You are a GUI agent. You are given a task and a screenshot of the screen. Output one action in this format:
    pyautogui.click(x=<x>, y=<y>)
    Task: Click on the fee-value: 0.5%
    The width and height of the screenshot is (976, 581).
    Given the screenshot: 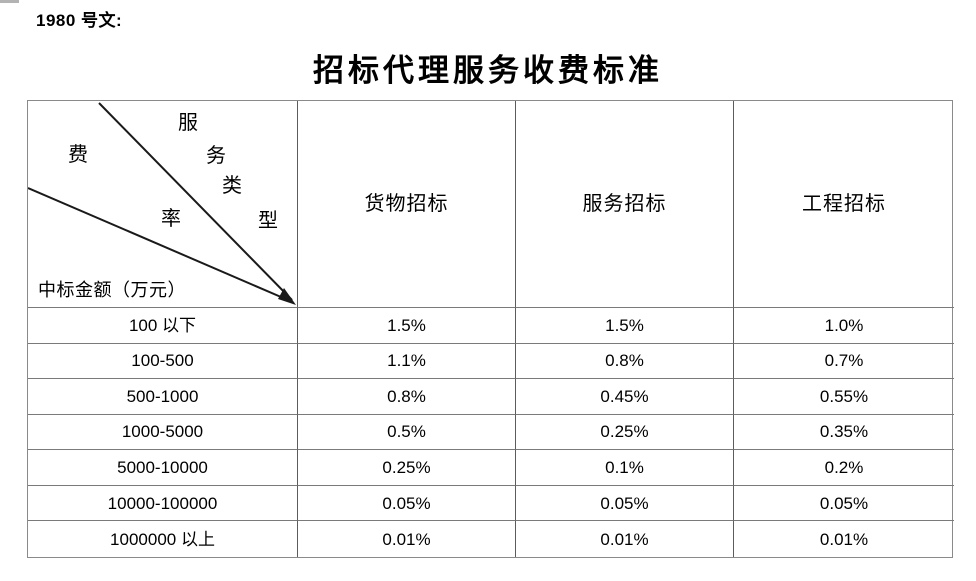 What is the action you would take?
    pyautogui.click(x=407, y=432)
    